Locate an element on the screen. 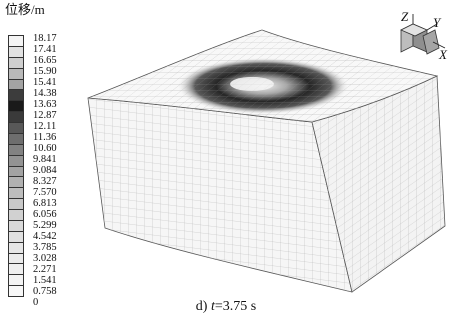 The height and width of the screenshot is (320, 452). legend-label: 10.60 is located at coordinates (45, 148).